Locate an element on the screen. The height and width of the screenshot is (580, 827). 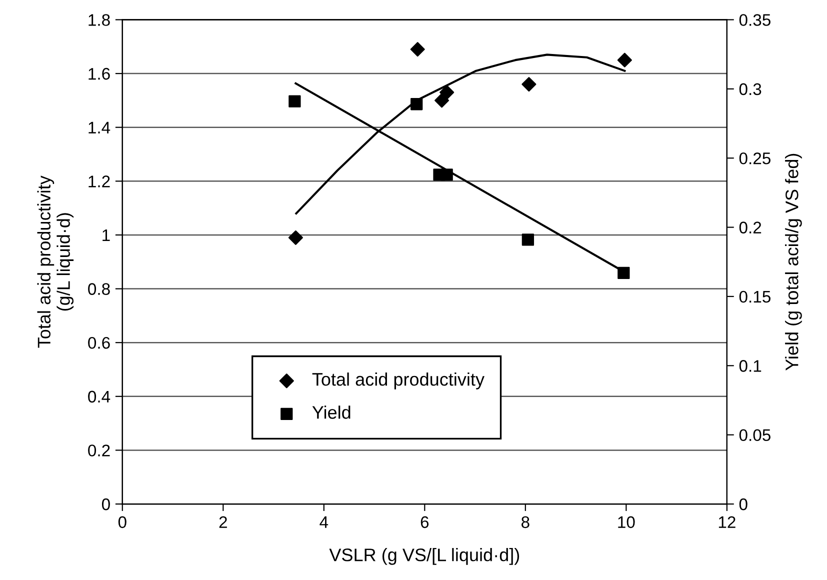
y-tick-label: 1.8 is located at coordinates (99, 20).